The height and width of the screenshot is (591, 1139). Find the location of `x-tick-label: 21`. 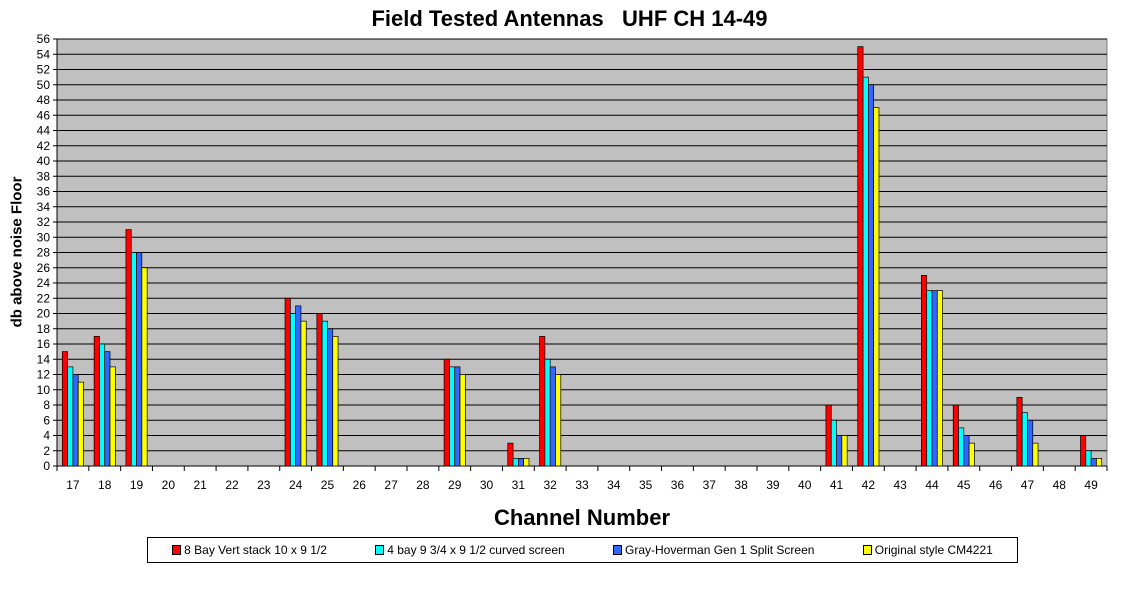

x-tick-label: 21 is located at coordinates (201, 485).